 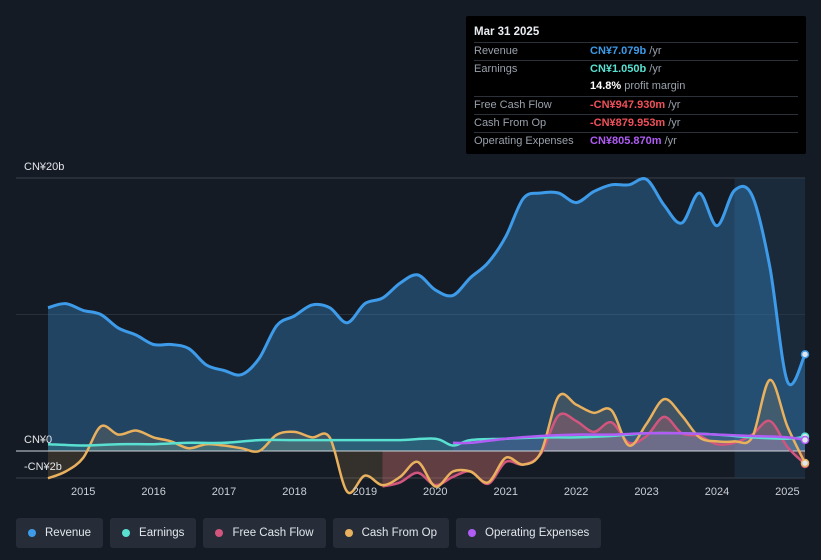 I want to click on tooltip-value: -CN¥947.930m, so click(x=628, y=104).